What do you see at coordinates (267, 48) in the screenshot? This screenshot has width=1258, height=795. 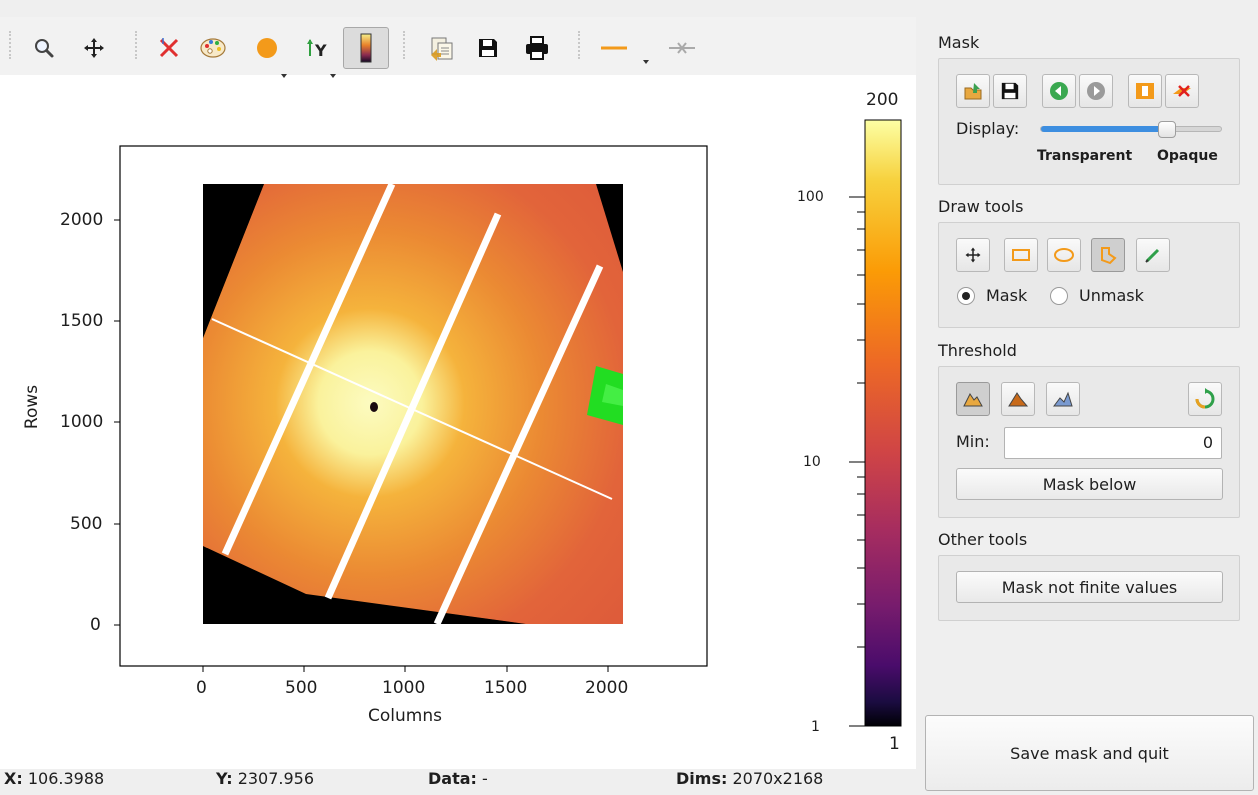 I see `point-marker-icon` at bounding box center [267, 48].